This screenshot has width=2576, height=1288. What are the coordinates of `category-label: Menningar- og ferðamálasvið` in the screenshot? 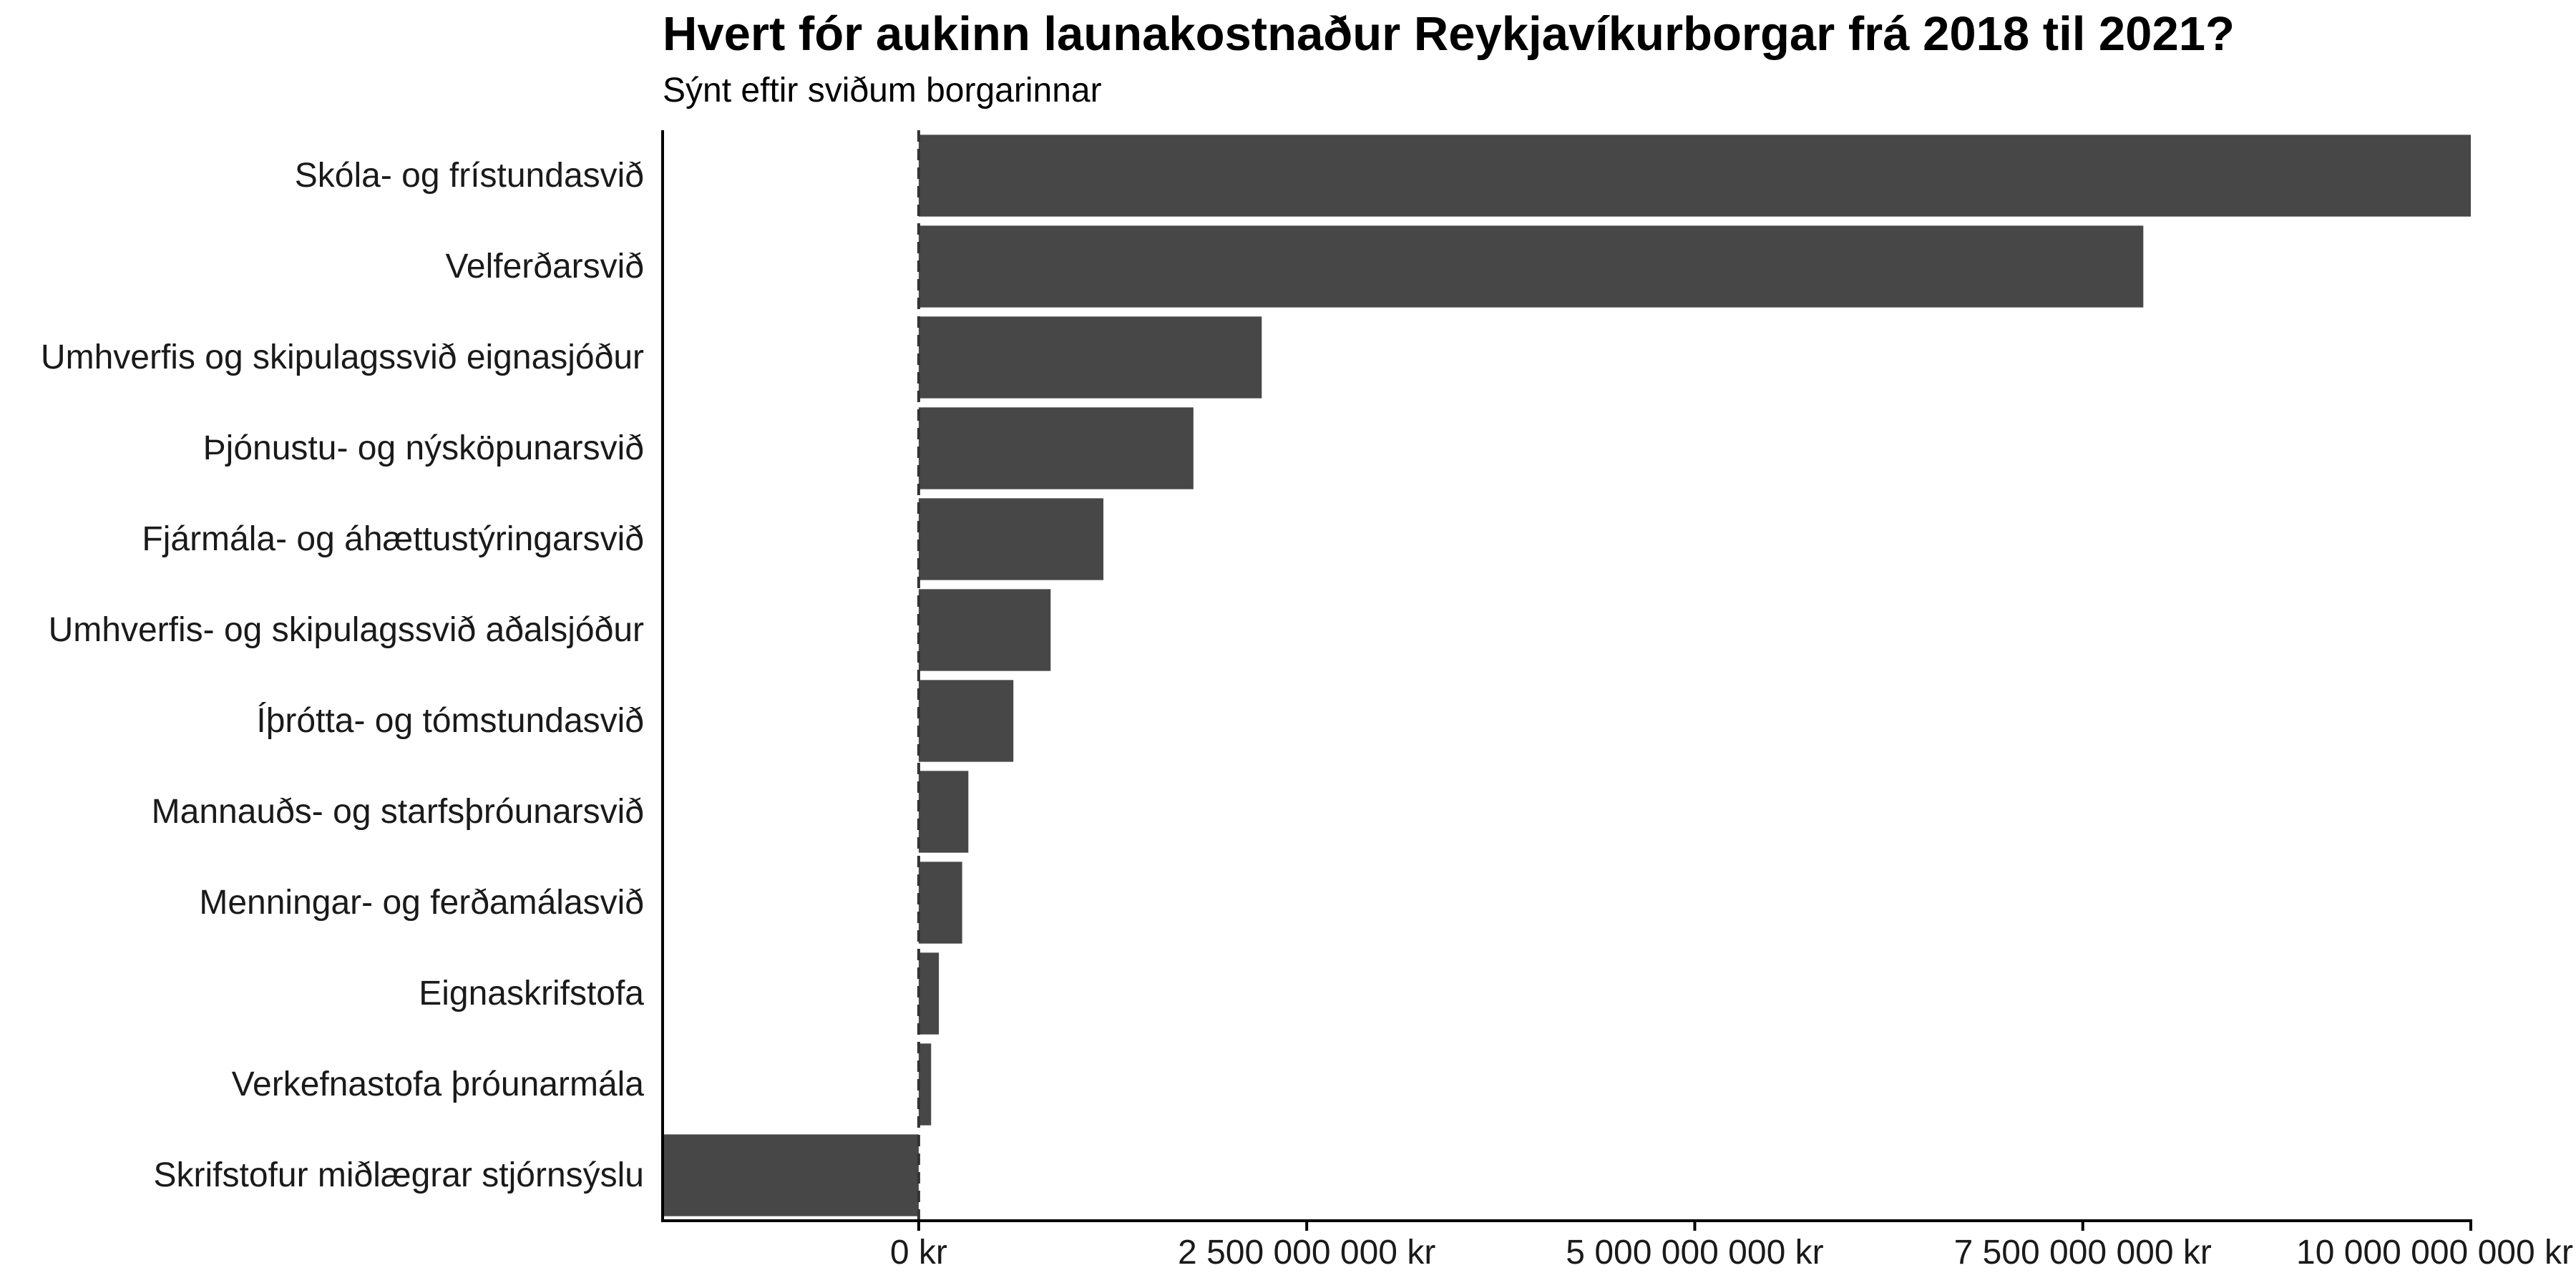 It's located at (421, 903).